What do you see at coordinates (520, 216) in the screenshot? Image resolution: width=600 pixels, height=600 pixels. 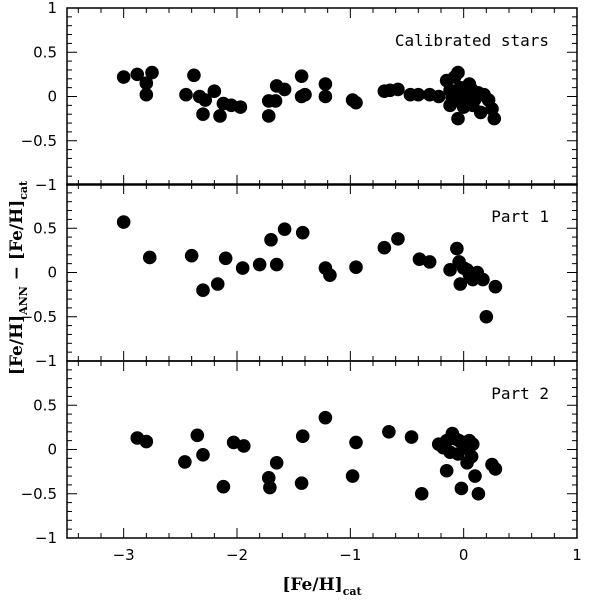 I see `panel-label: Part 1` at bounding box center [520, 216].